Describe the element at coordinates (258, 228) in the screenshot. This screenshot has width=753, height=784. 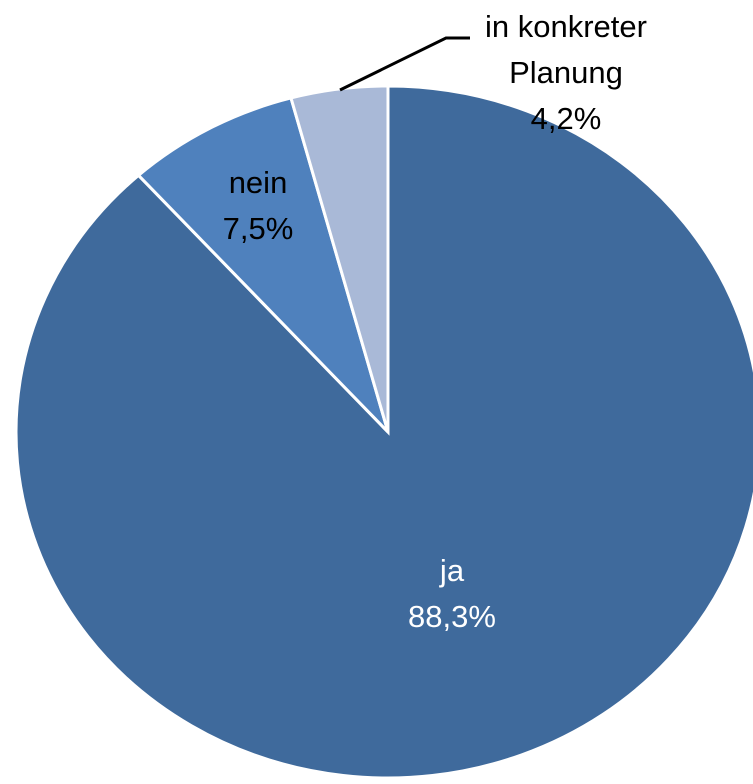
I see `slice-value-label: 7,5%` at that location.